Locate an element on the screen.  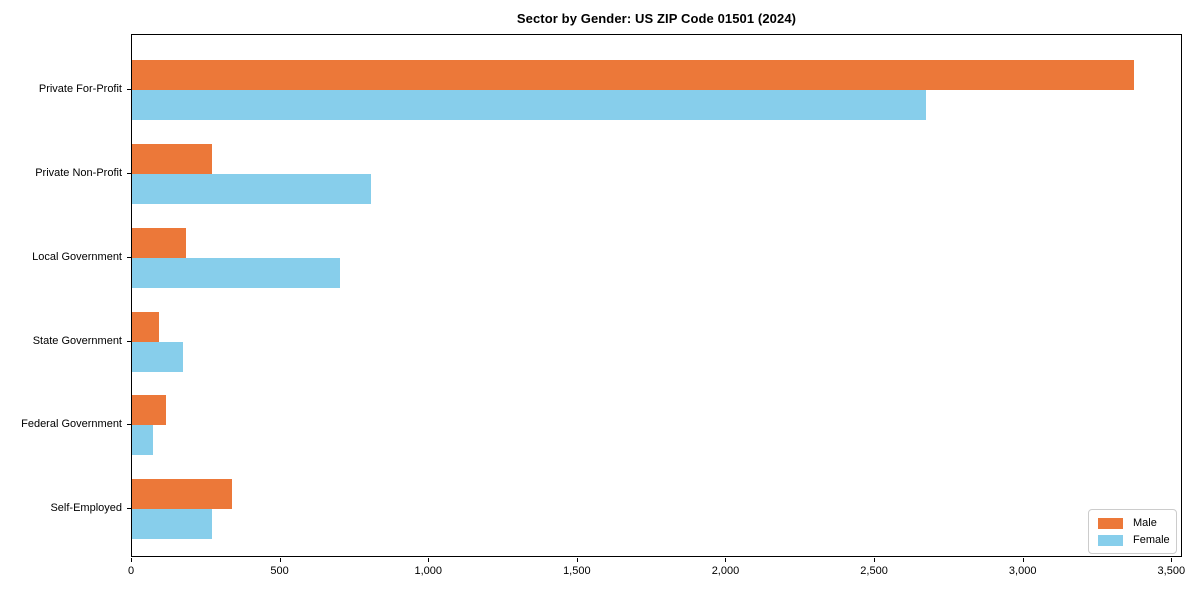
x-tick-label: 3,000 is located at coordinates (1022, 571).